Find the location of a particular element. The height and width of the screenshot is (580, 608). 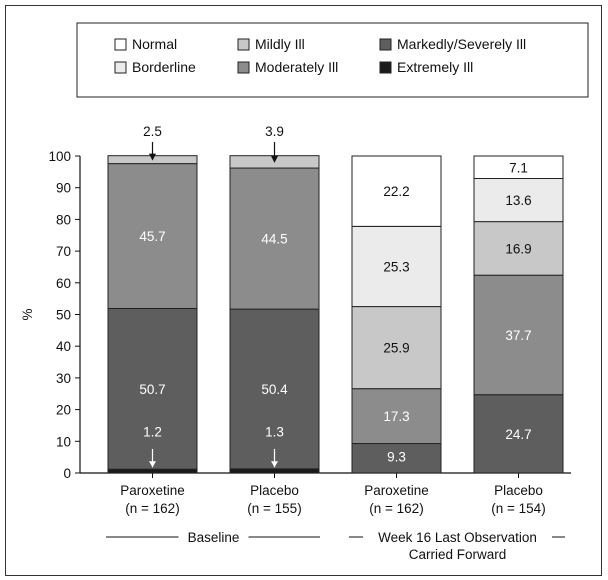

data-label-extremely-ill: 1.2 is located at coordinates (152, 432).